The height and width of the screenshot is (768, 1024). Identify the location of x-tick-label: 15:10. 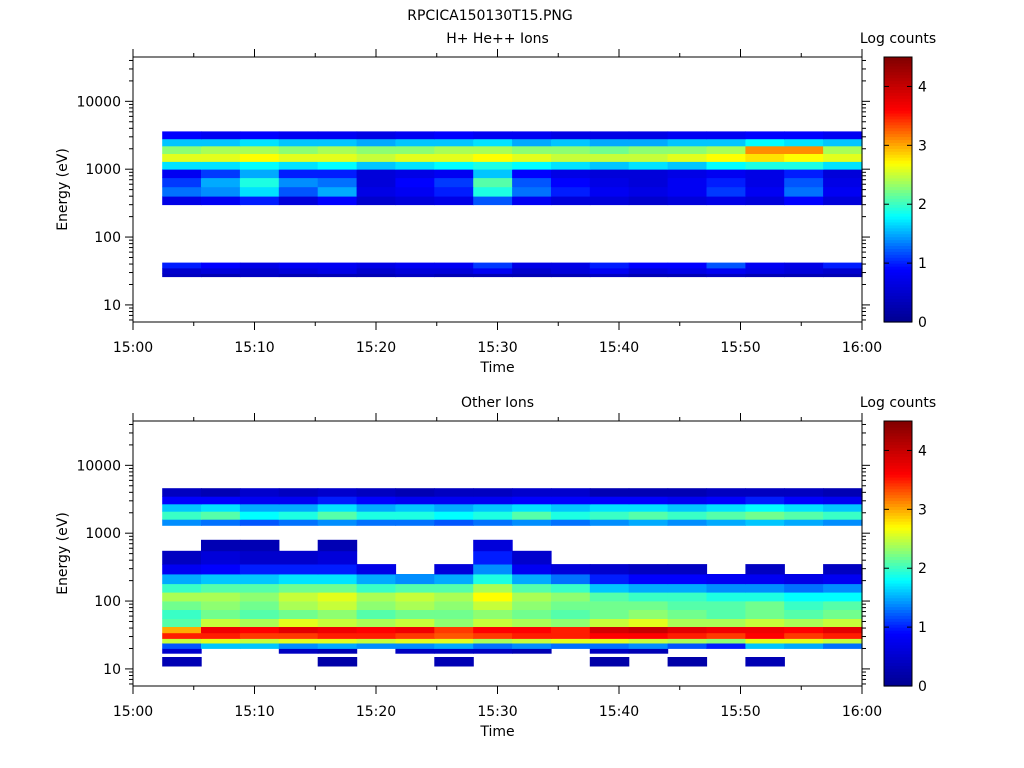
(254, 348).